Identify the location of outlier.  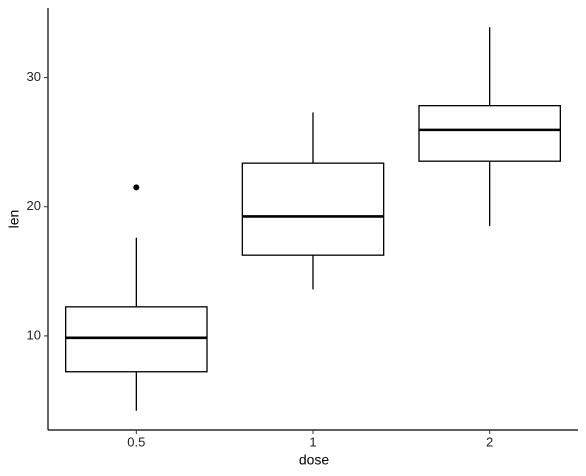
(136, 187).